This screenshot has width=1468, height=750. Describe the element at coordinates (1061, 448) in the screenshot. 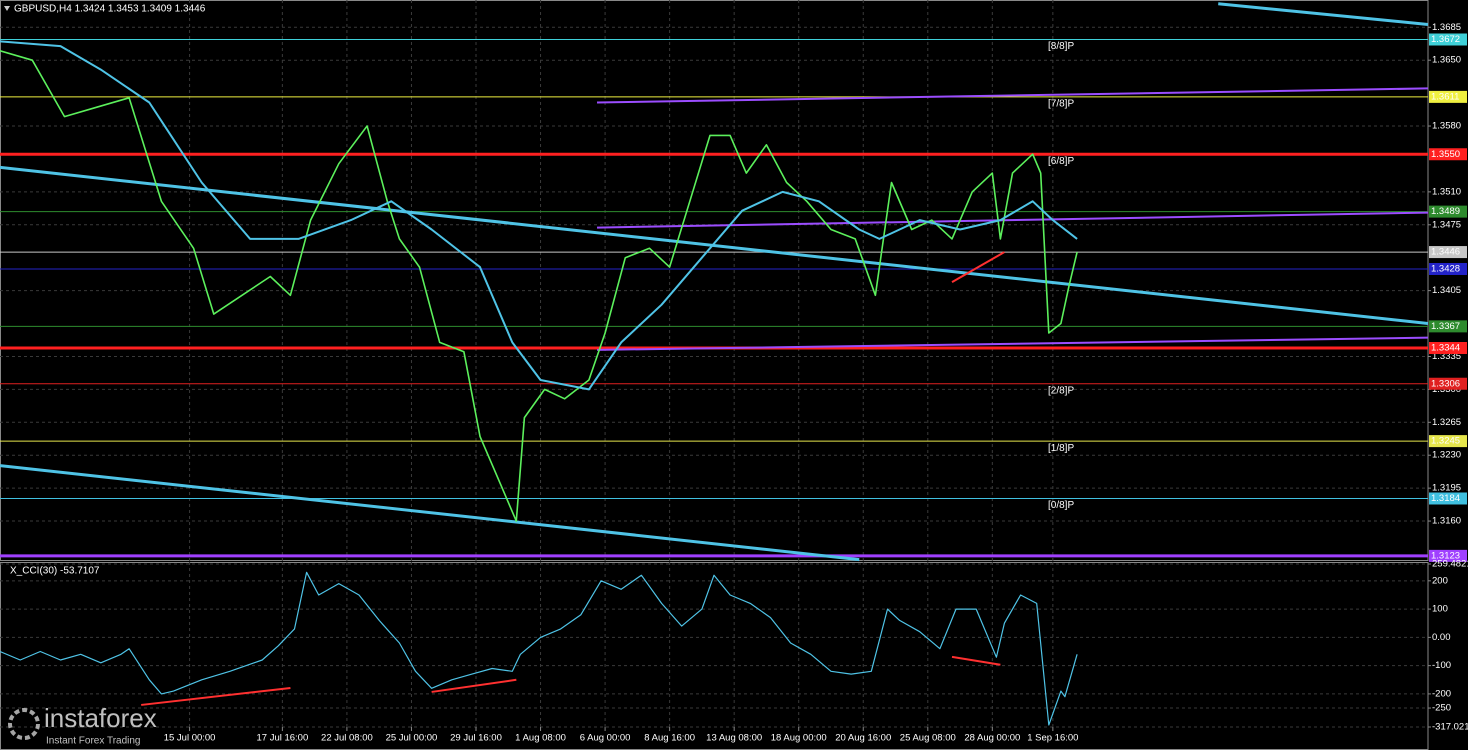

I see `murrey-label: [1/8]P` at that location.